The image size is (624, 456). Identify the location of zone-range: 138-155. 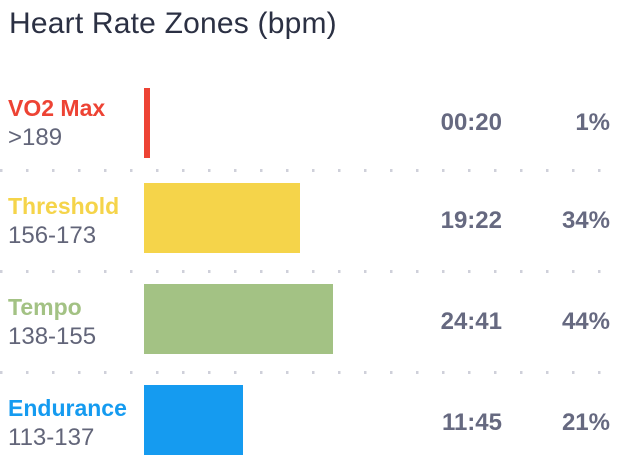
(52, 336).